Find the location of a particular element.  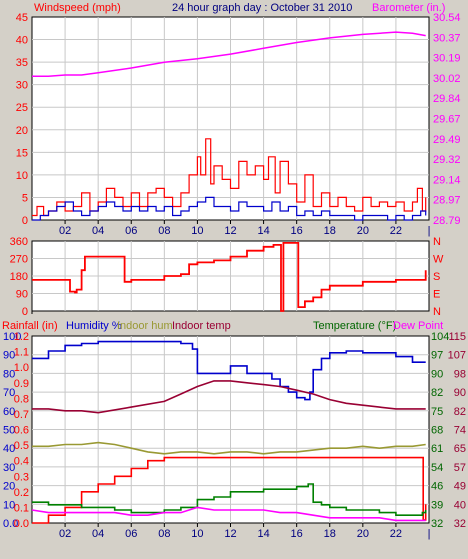

panel1-x-tick-label: 18 is located at coordinates (330, 231).